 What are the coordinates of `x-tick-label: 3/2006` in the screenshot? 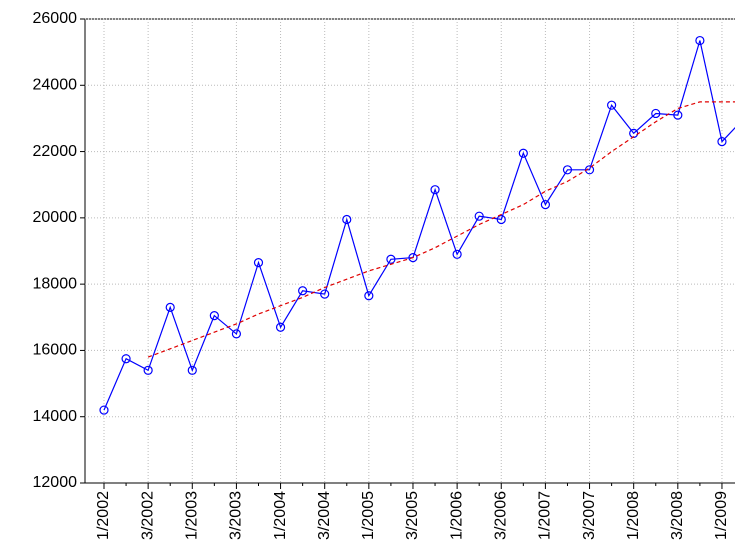 It's located at (500, 515).